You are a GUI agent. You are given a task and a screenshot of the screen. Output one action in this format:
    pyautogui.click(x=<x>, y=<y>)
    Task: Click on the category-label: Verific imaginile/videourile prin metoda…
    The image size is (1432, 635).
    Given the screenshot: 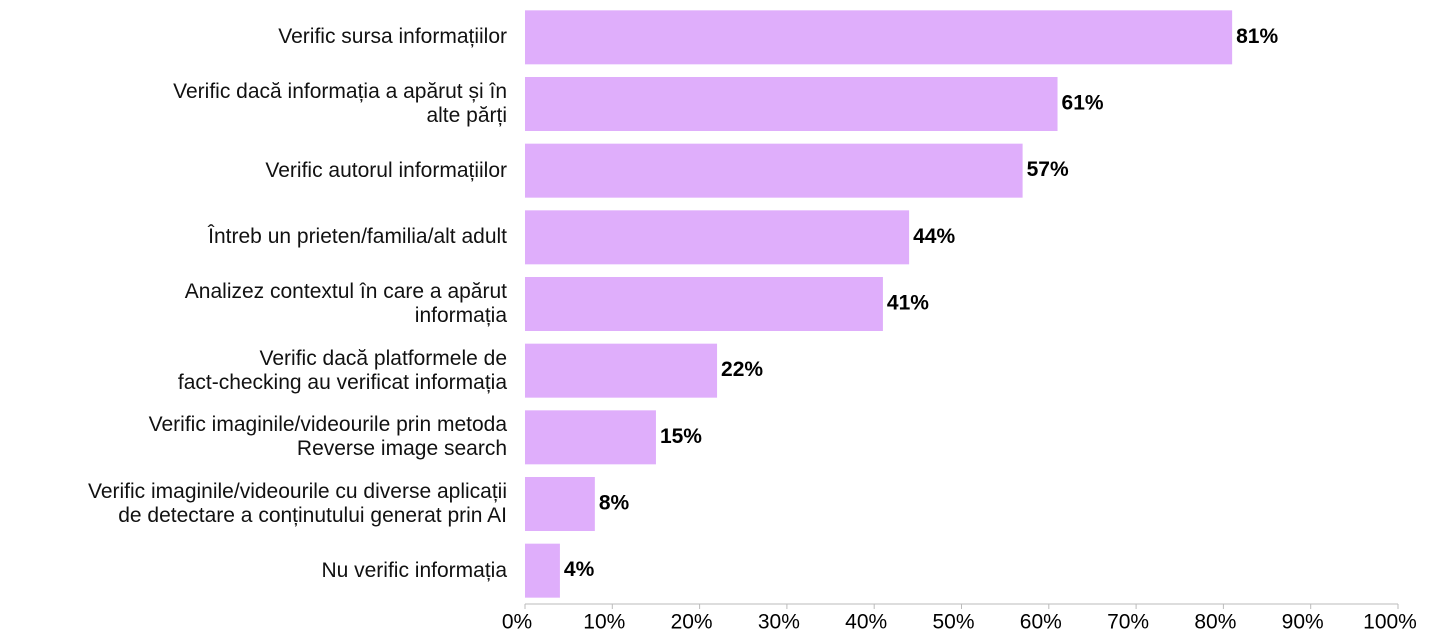 What is the action you would take?
    pyautogui.click(x=327, y=437)
    